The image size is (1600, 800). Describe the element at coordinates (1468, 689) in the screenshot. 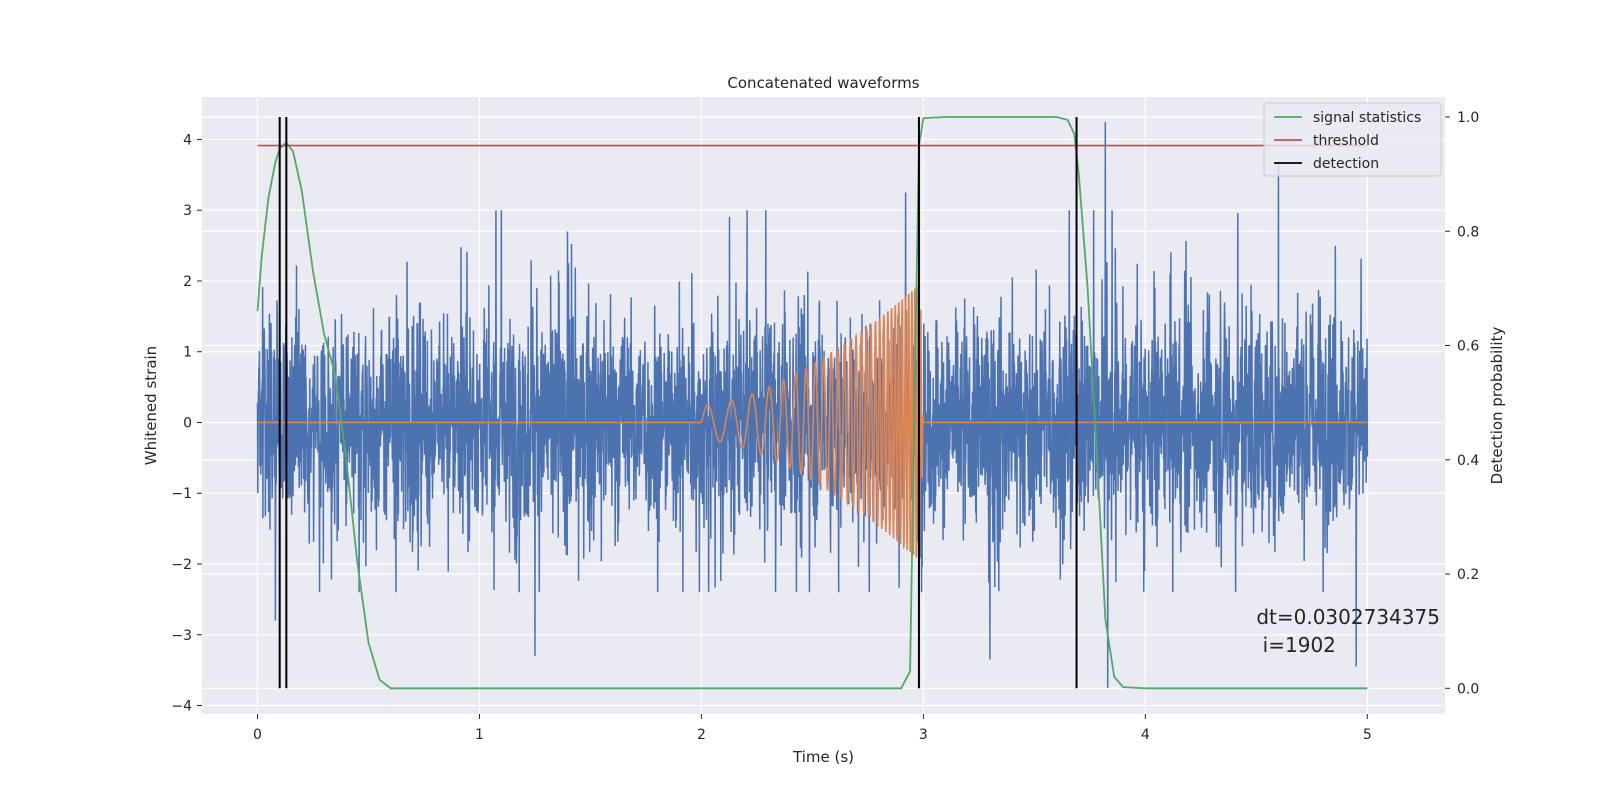

I see `y-tick-label-right: 0.0` at that location.